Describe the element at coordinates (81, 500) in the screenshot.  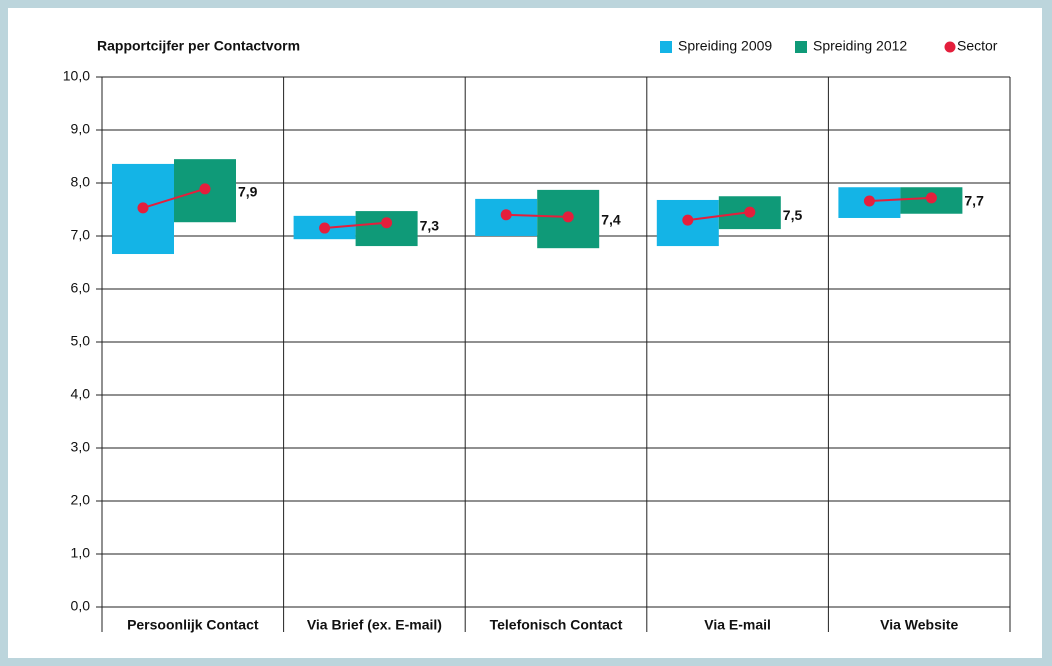
I see `y-tick-label: 2,0` at that location.